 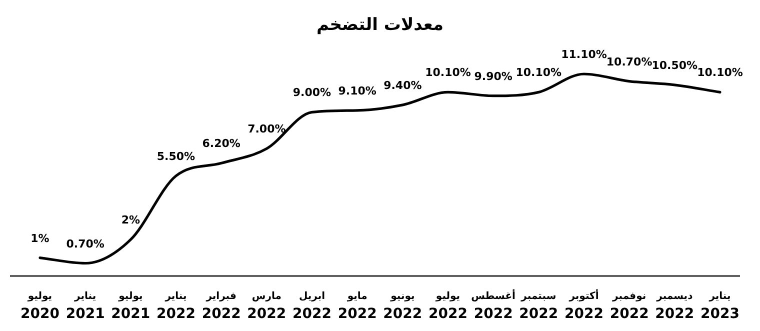 What do you see at coordinates (357, 91) in the screenshot?
I see `data-label: 9.10%` at bounding box center [357, 91].